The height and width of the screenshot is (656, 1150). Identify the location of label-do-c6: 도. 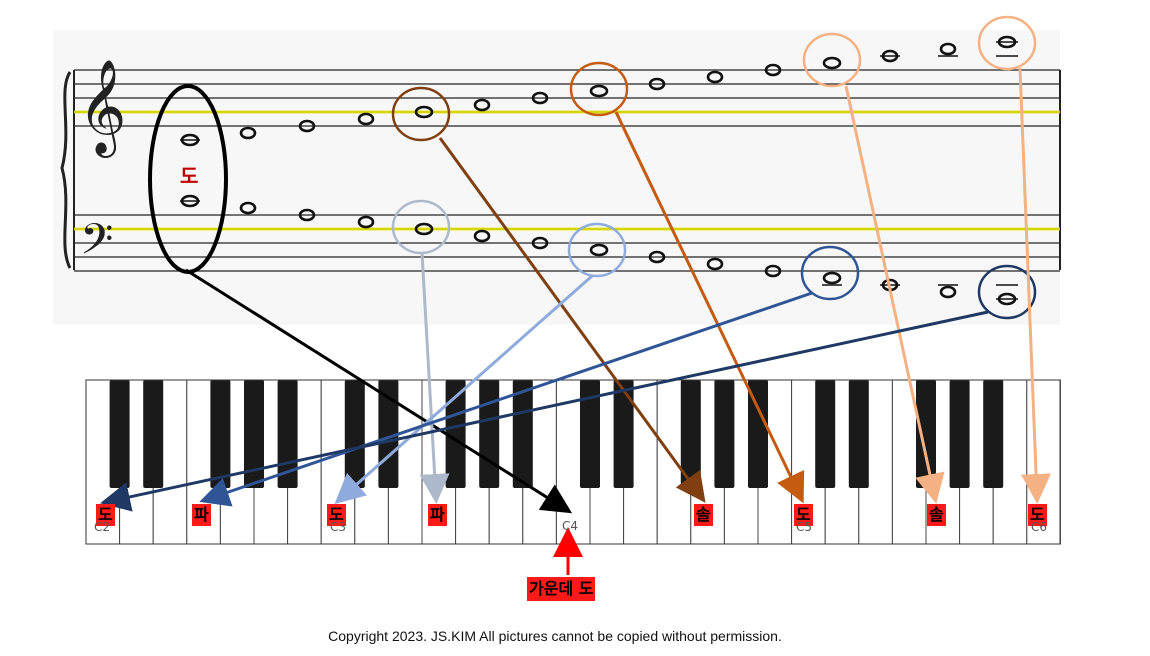
(1037, 515).